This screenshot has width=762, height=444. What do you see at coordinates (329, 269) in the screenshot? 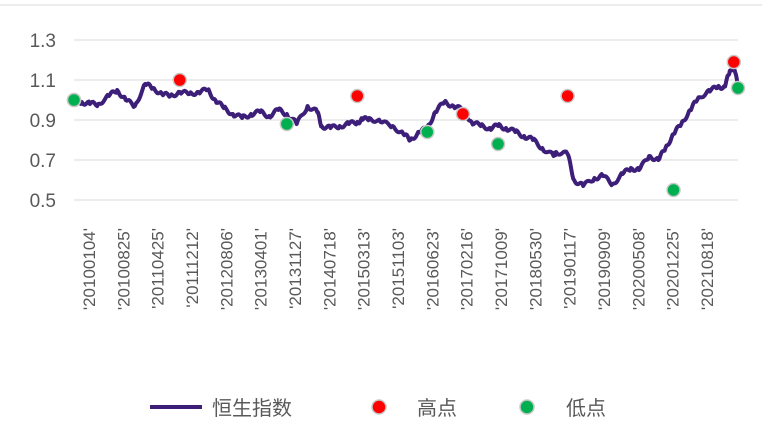
I see `x-tick-label: '20140718'` at bounding box center [329, 269].